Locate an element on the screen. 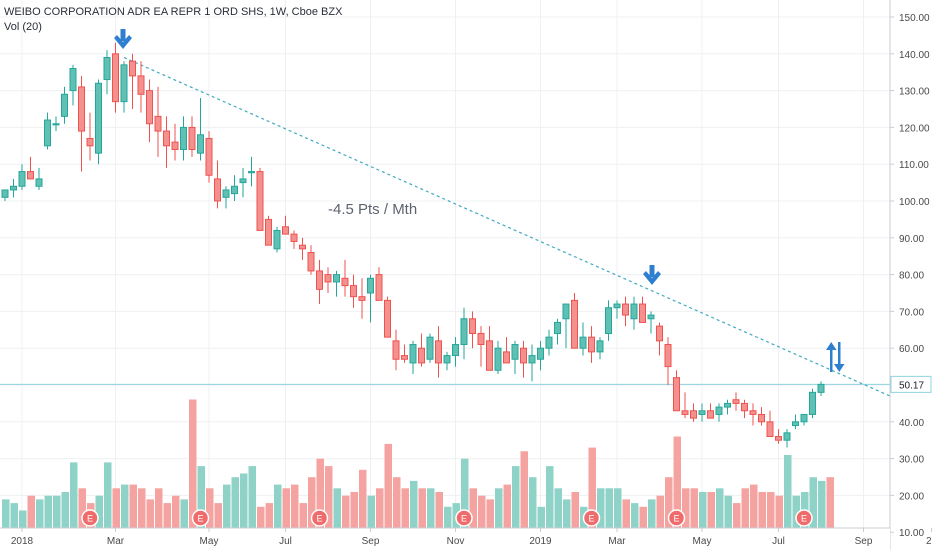 Image resolution: width=932 pixels, height=550 pixels. price-axis-label: 30.00 is located at coordinates (911, 460).